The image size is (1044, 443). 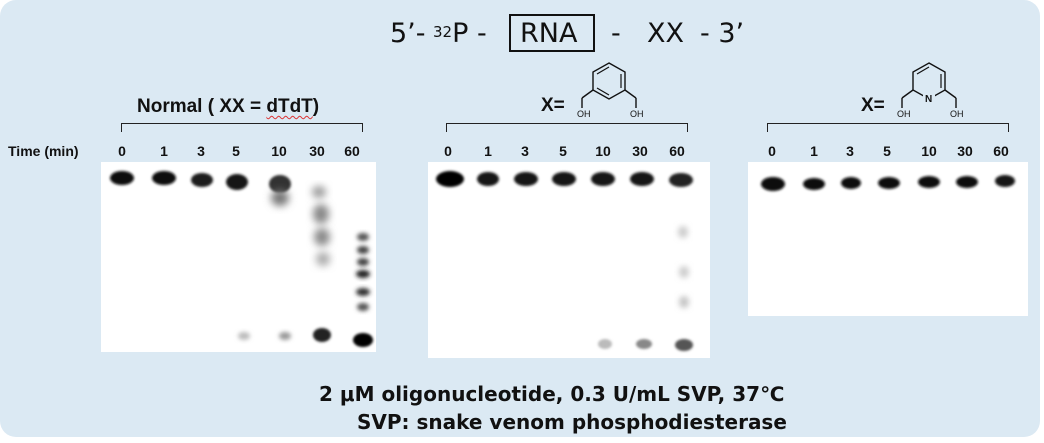 What do you see at coordinates (929, 85) in the screenshot?
I see `pyridine-diol-structure` at bounding box center [929, 85].